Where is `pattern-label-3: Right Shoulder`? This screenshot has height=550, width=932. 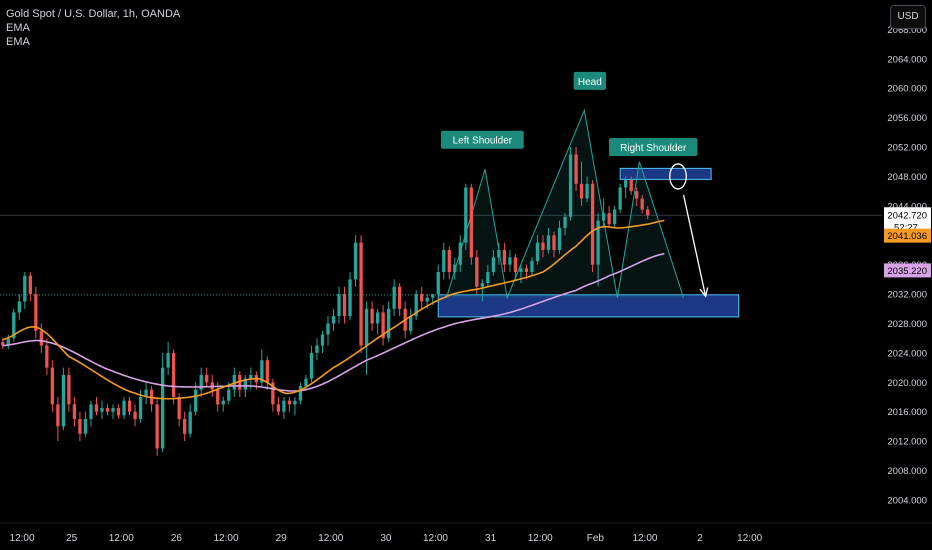 pattern-label-3: Right Shoulder is located at coordinates (653, 147).